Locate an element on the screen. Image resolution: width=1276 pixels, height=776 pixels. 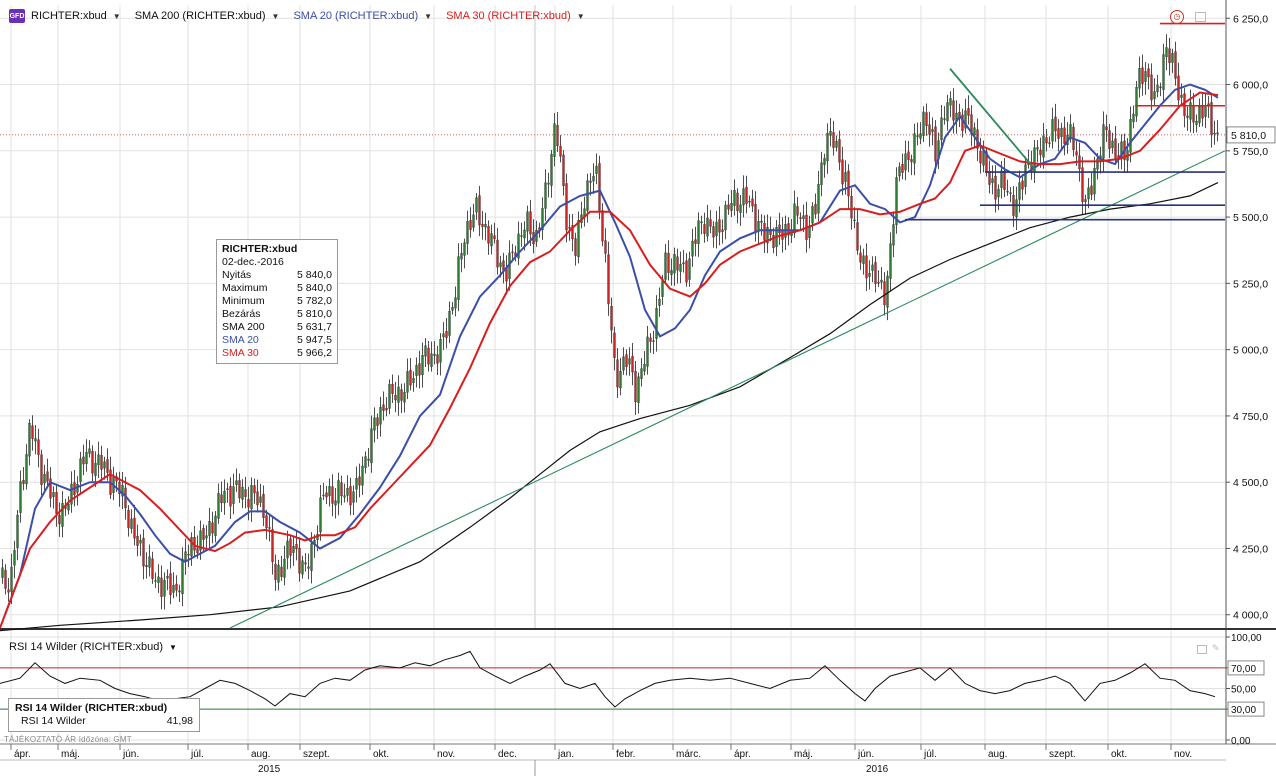
info-date: 02-dec.-2016 is located at coordinates (253, 262).